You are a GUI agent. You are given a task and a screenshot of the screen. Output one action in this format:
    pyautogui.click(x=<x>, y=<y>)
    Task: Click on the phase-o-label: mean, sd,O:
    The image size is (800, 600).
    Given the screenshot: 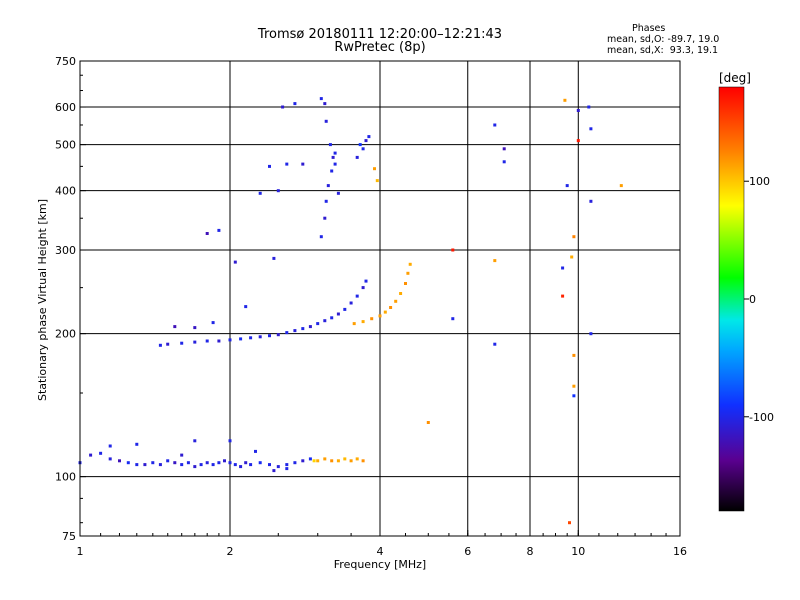 What is the action you would take?
    pyautogui.click(x=636, y=39)
    